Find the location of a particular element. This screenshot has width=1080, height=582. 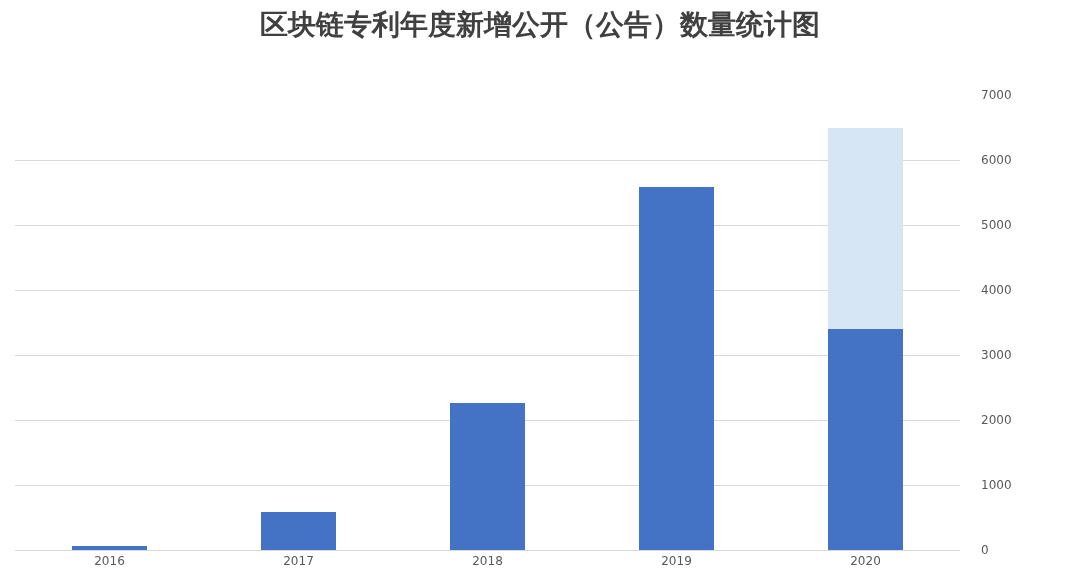

x-tick-label: 2020 is located at coordinates (865, 561).